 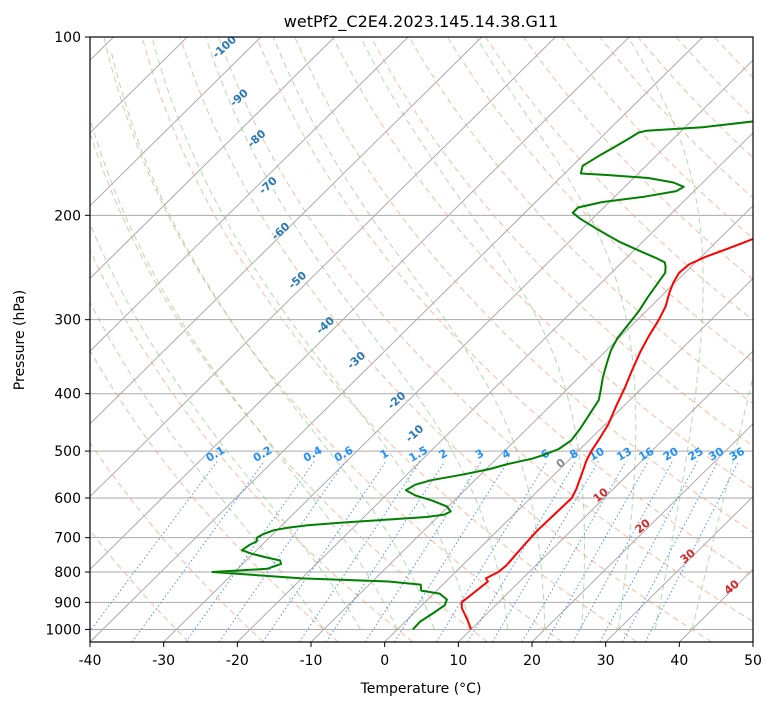 What do you see at coordinates (357, 360) in the screenshot?
I see `dry-adiabat-label: -30` at bounding box center [357, 360].